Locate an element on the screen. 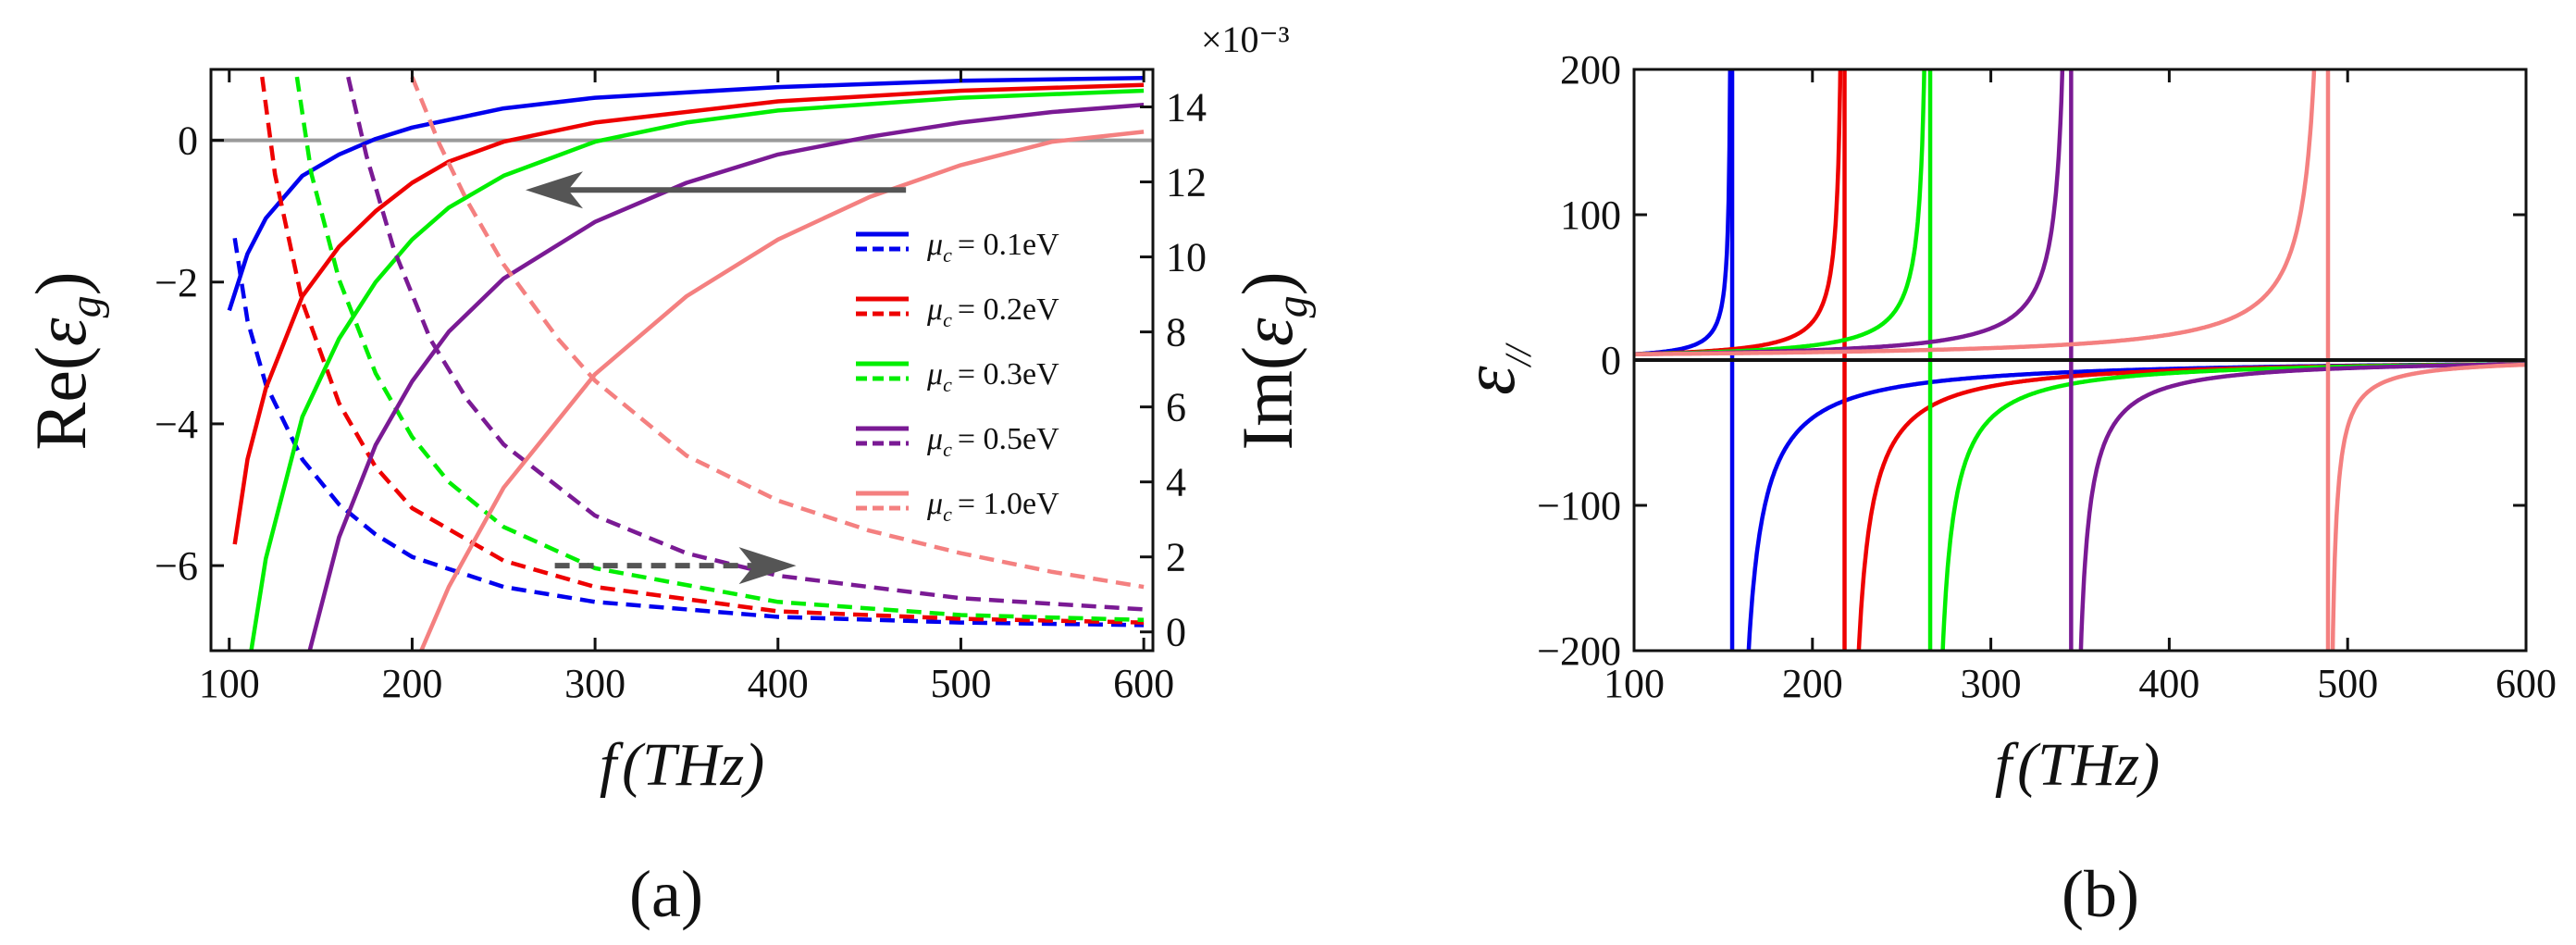  eps-branch-left-mu-0.2 is located at coordinates (1739, 213).